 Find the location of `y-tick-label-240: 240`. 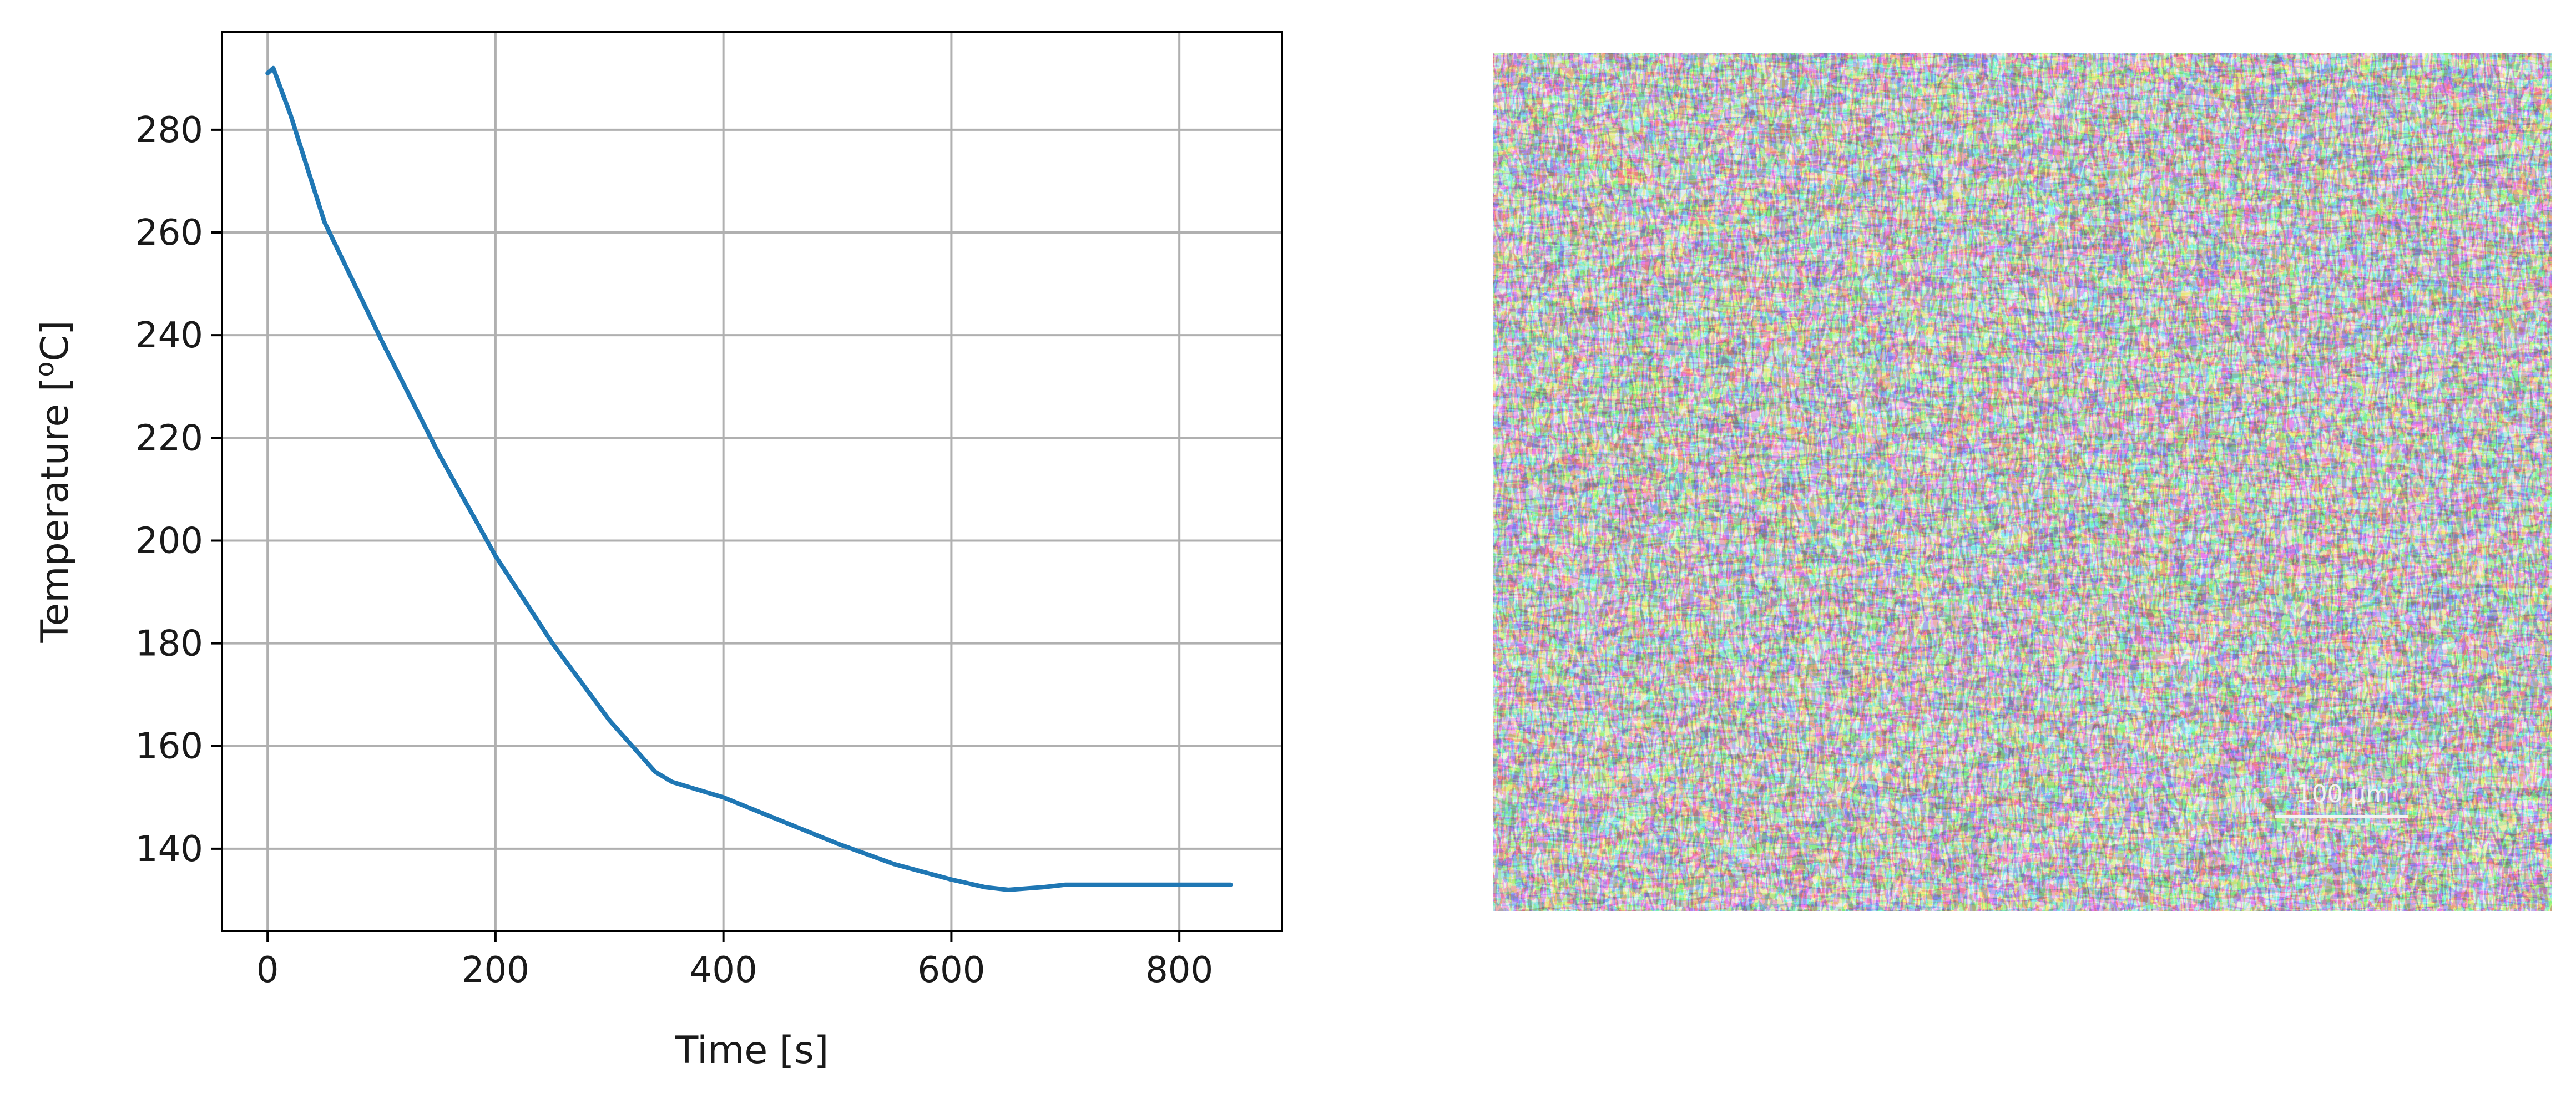

y-tick-label-240: 240 is located at coordinates (169, 335).